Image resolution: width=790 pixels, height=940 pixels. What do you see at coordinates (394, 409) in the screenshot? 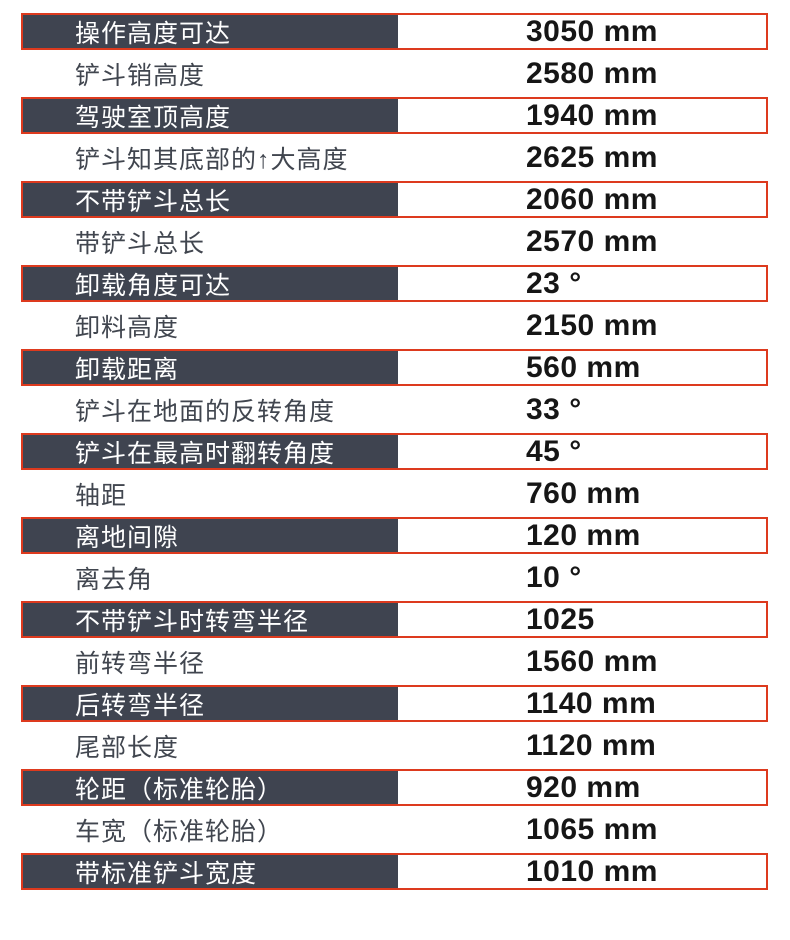
I see `table-row: 铲斗在地面的反转角度 33 °` at bounding box center [394, 409].